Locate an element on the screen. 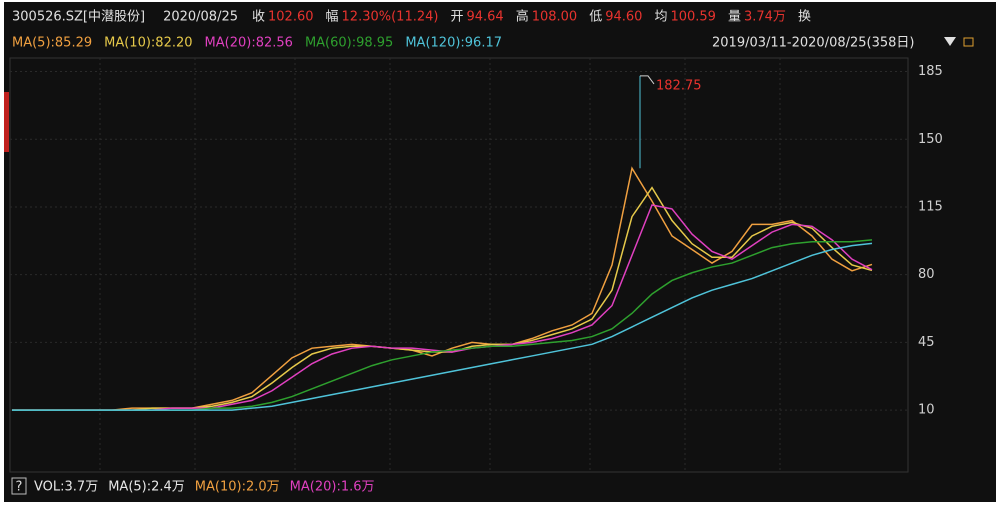 Image resolution: width=1000 pixels, height=506 pixels. side-marker is located at coordinates (6, 122).